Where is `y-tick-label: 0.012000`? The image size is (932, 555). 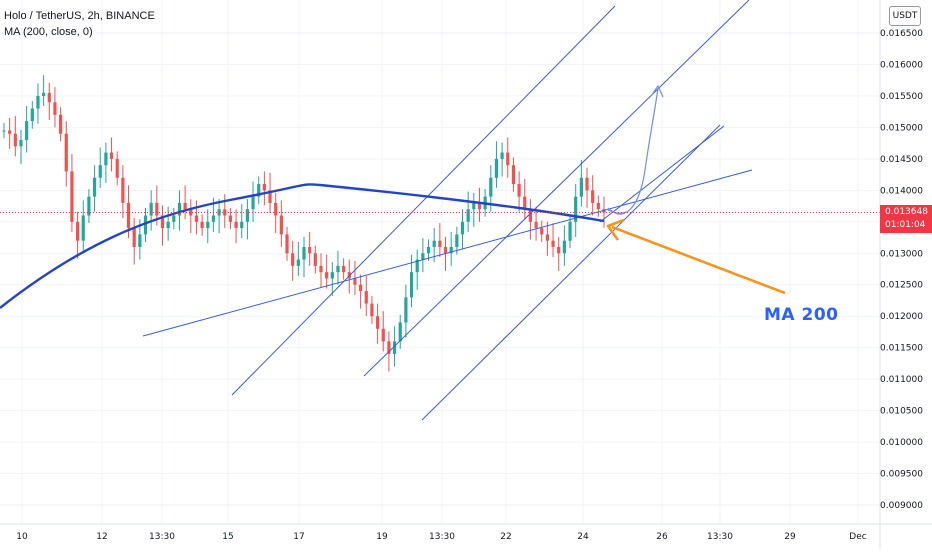 y-tick-label: 0.012000 is located at coordinates (901, 317).